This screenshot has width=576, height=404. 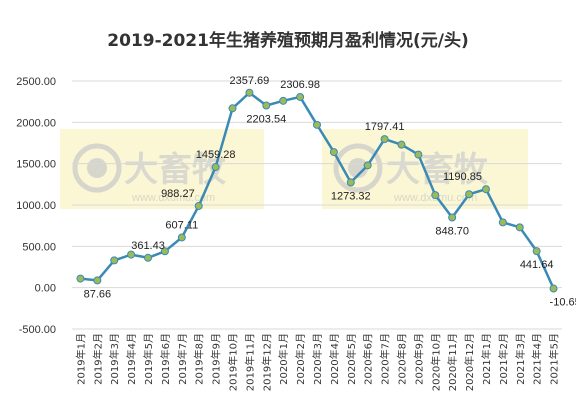 I want to click on data-label: 2203.54, so click(x=266, y=120).